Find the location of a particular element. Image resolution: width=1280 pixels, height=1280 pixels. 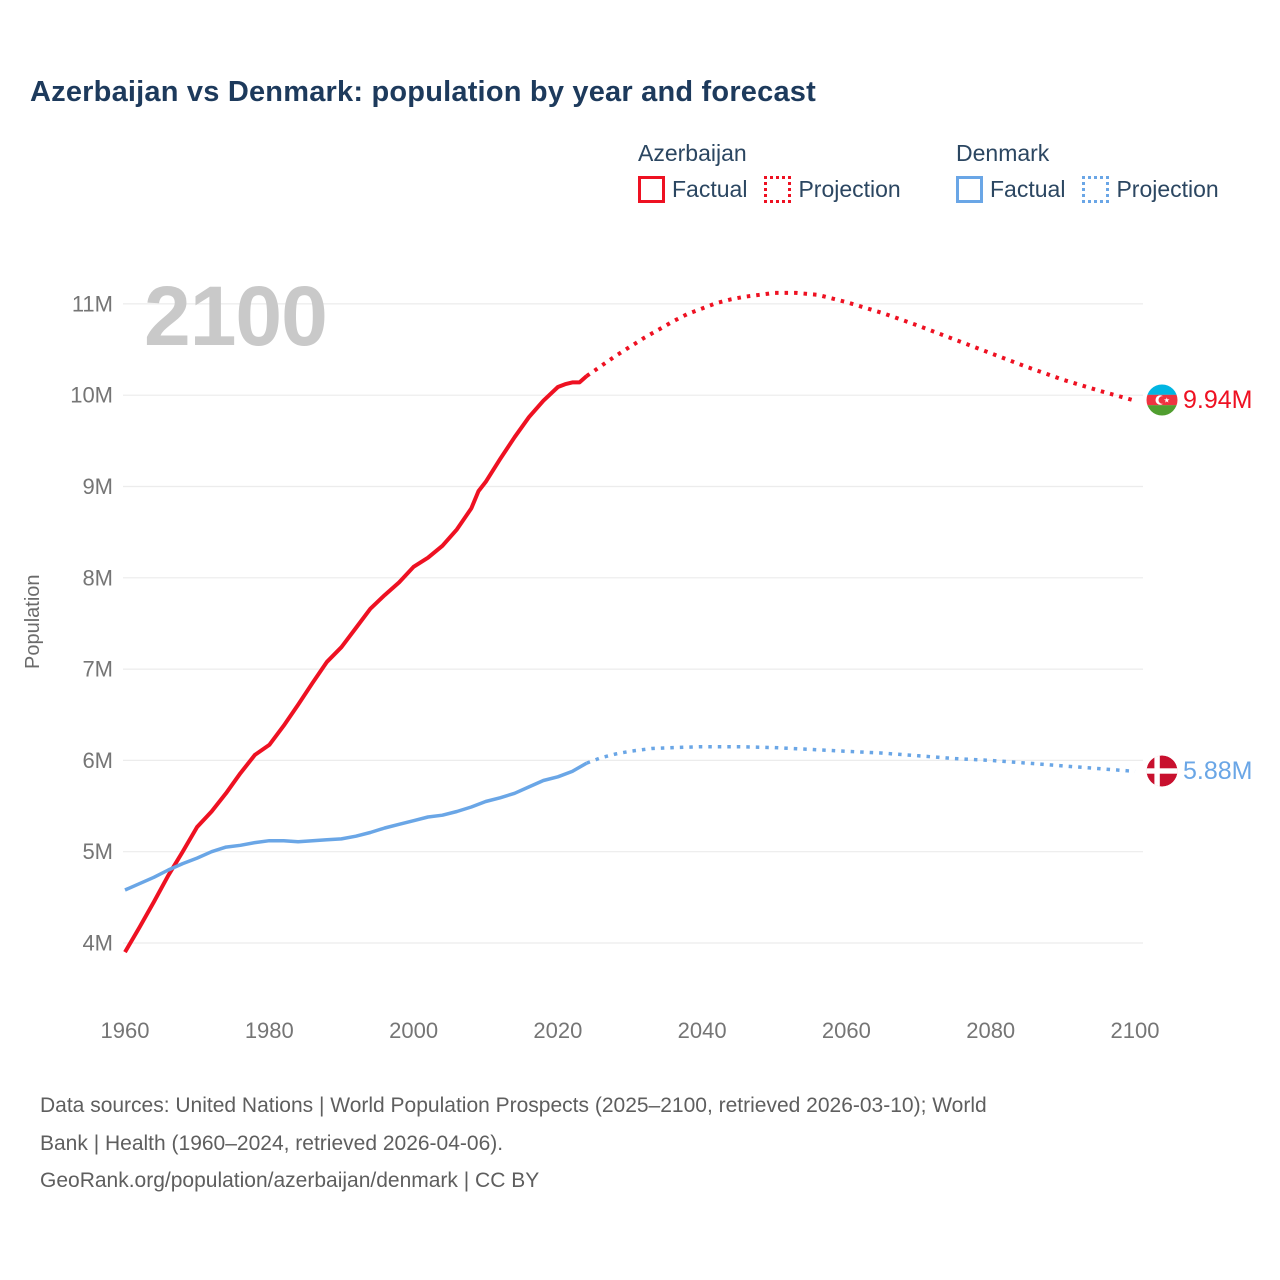

x-tick-label: 1980 is located at coordinates (269, 1030).